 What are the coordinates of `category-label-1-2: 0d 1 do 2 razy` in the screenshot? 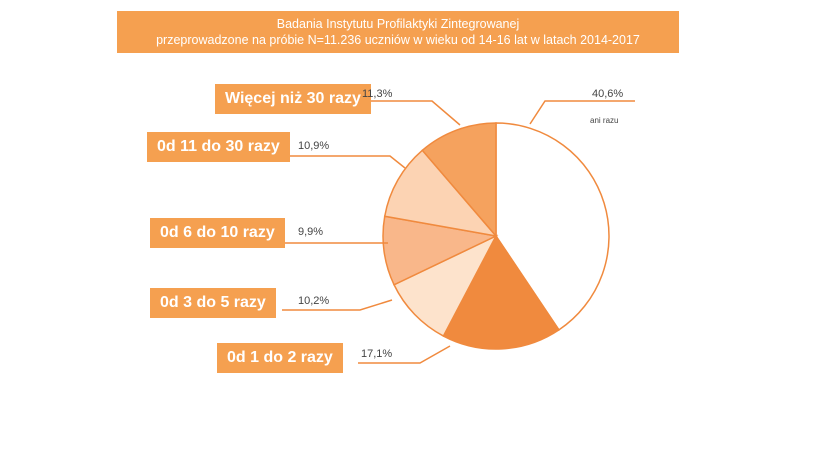 It's located at (280, 358).